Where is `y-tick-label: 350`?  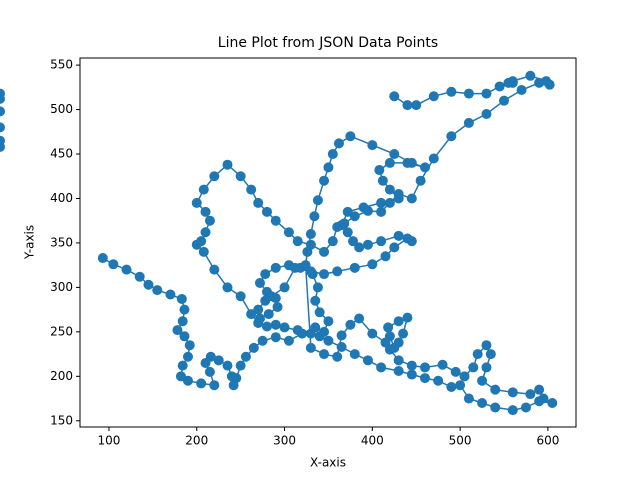 y-tick-label: 350 is located at coordinates (61, 242).